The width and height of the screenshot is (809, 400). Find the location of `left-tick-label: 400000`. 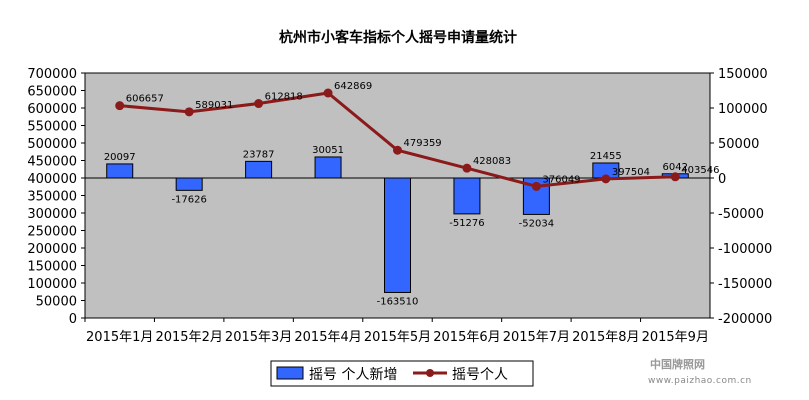

left-tick-label: 400000 is located at coordinates (52, 179).